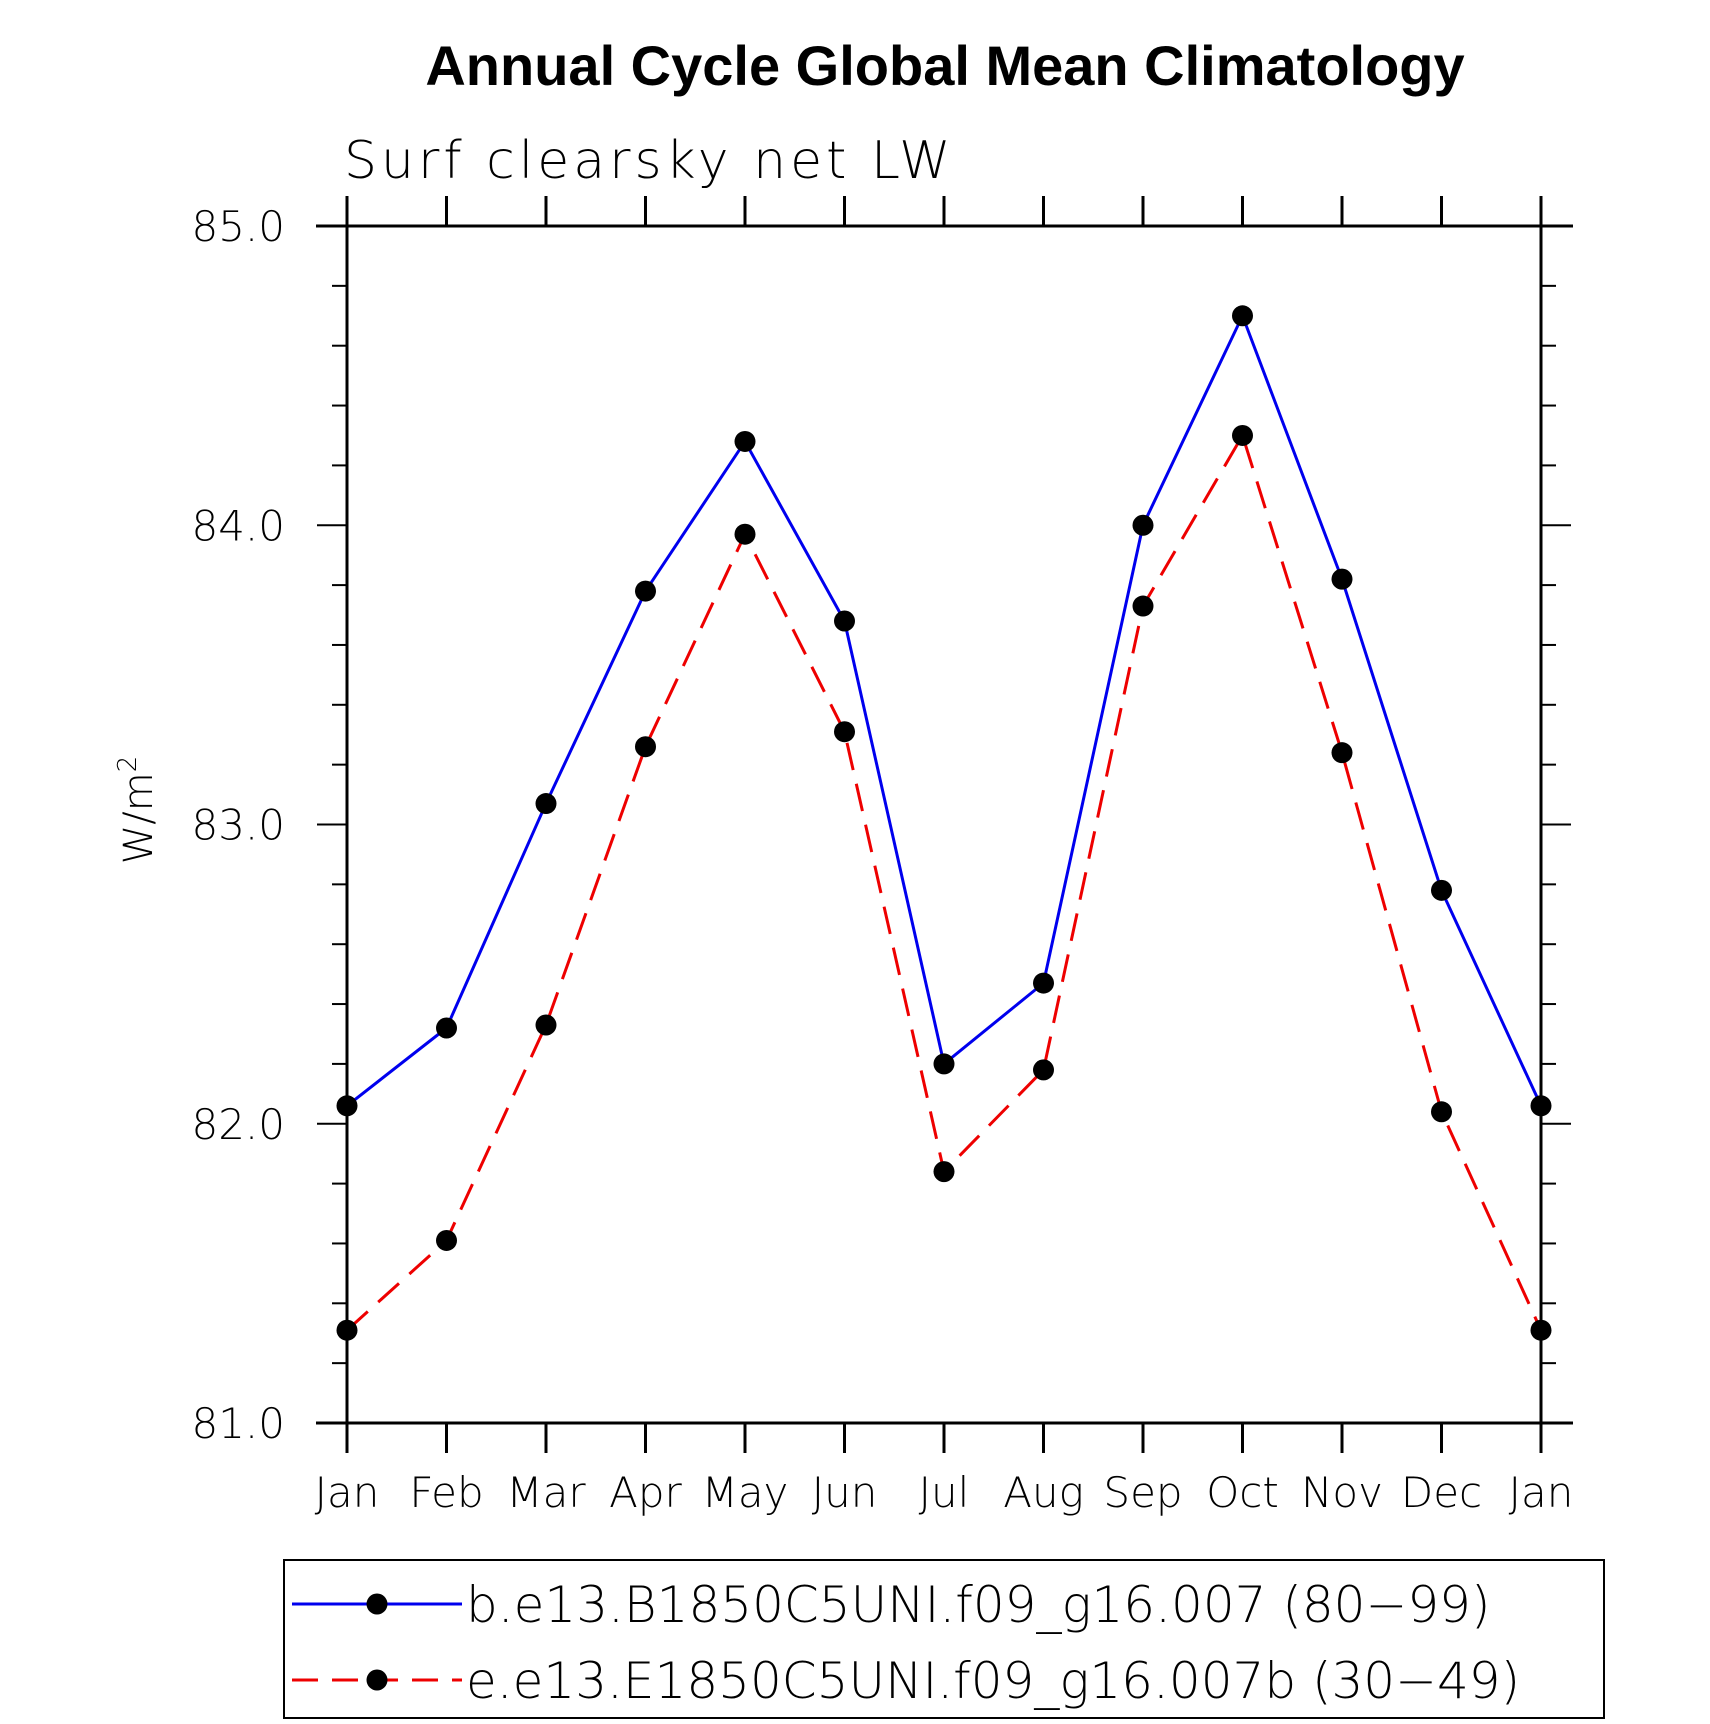 This screenshot has width=1710, height=1724. What do you see at coordinates (1142, 1492) in the screenshot?
I see `x-tick-label: Sep` at bounding box center [1142, 1492].